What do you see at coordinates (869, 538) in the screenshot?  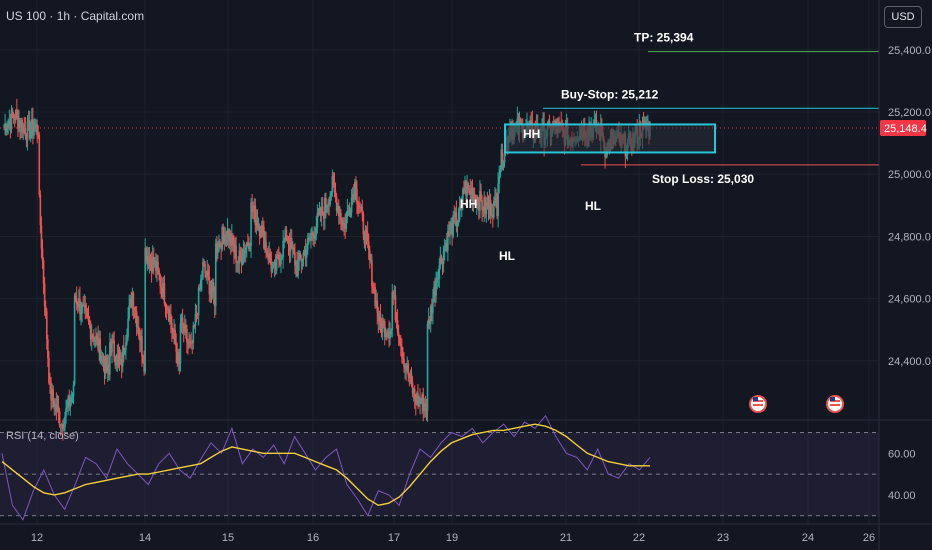 I see `time-axis-tick: 26` at bounding box center [869, 538].